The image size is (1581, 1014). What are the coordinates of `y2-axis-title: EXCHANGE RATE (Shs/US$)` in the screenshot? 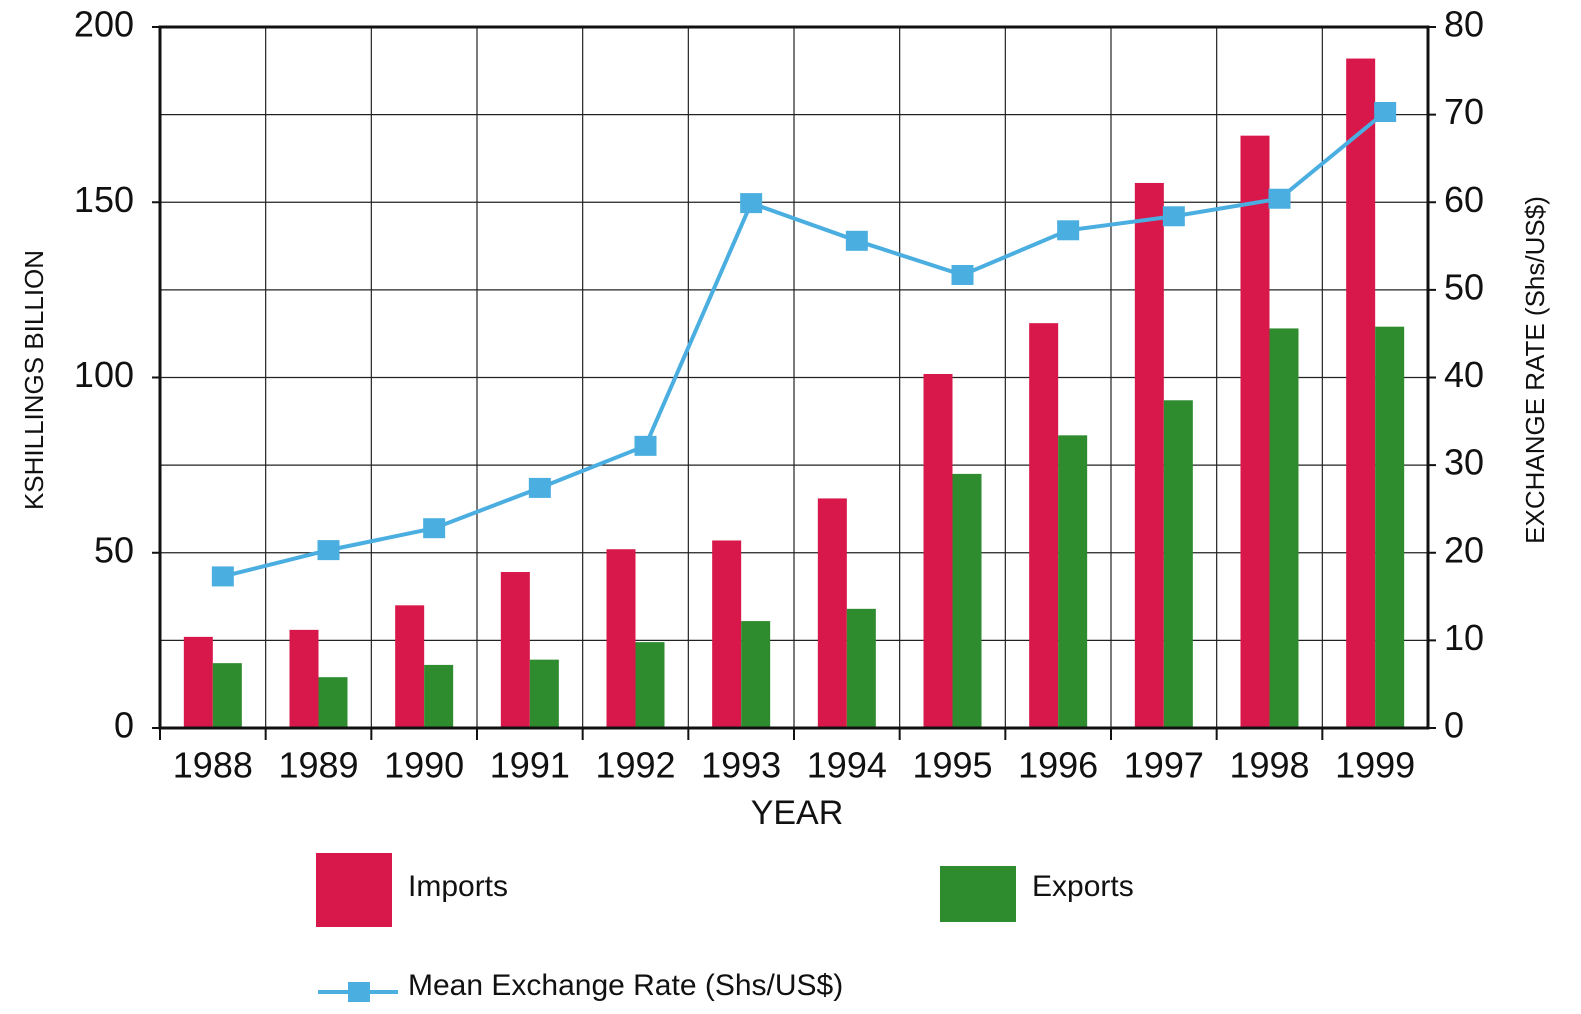 It's located at (1535, 370).